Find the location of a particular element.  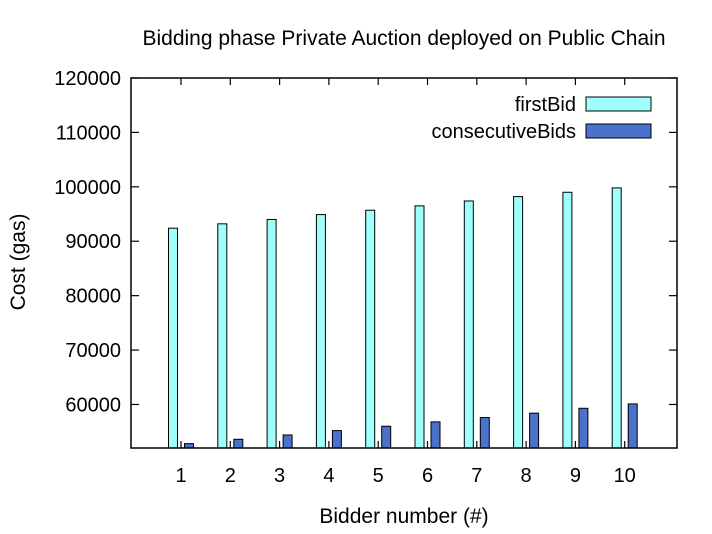

y-axis-label: Cost (gas) is located at coordinates (18, 262).